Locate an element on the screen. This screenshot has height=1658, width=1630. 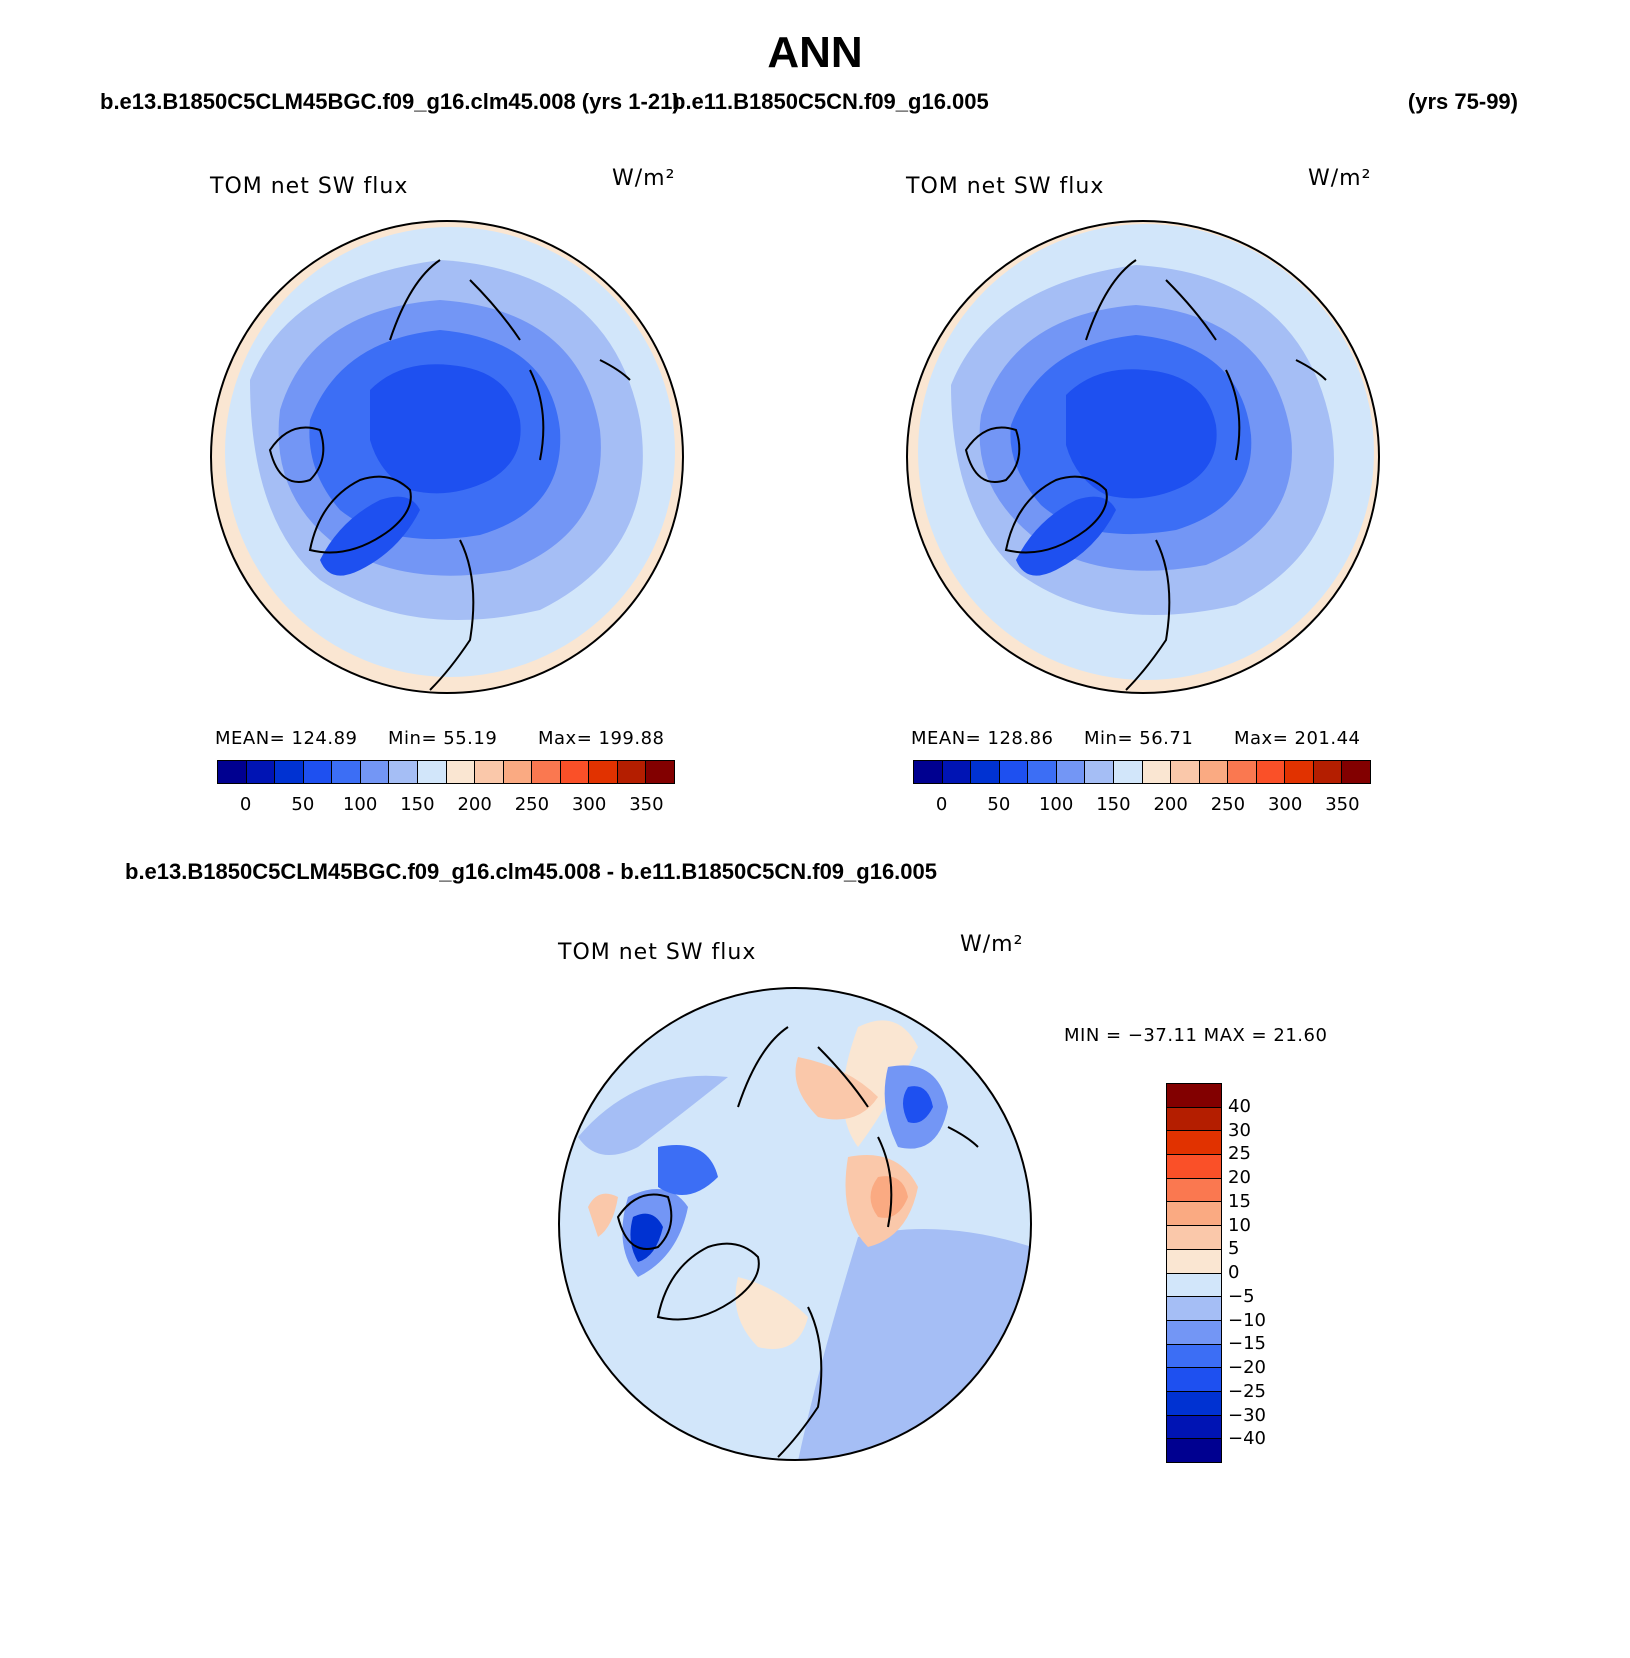
colorbar-tick-label: −40 is located at coordinates (1247, 1439).